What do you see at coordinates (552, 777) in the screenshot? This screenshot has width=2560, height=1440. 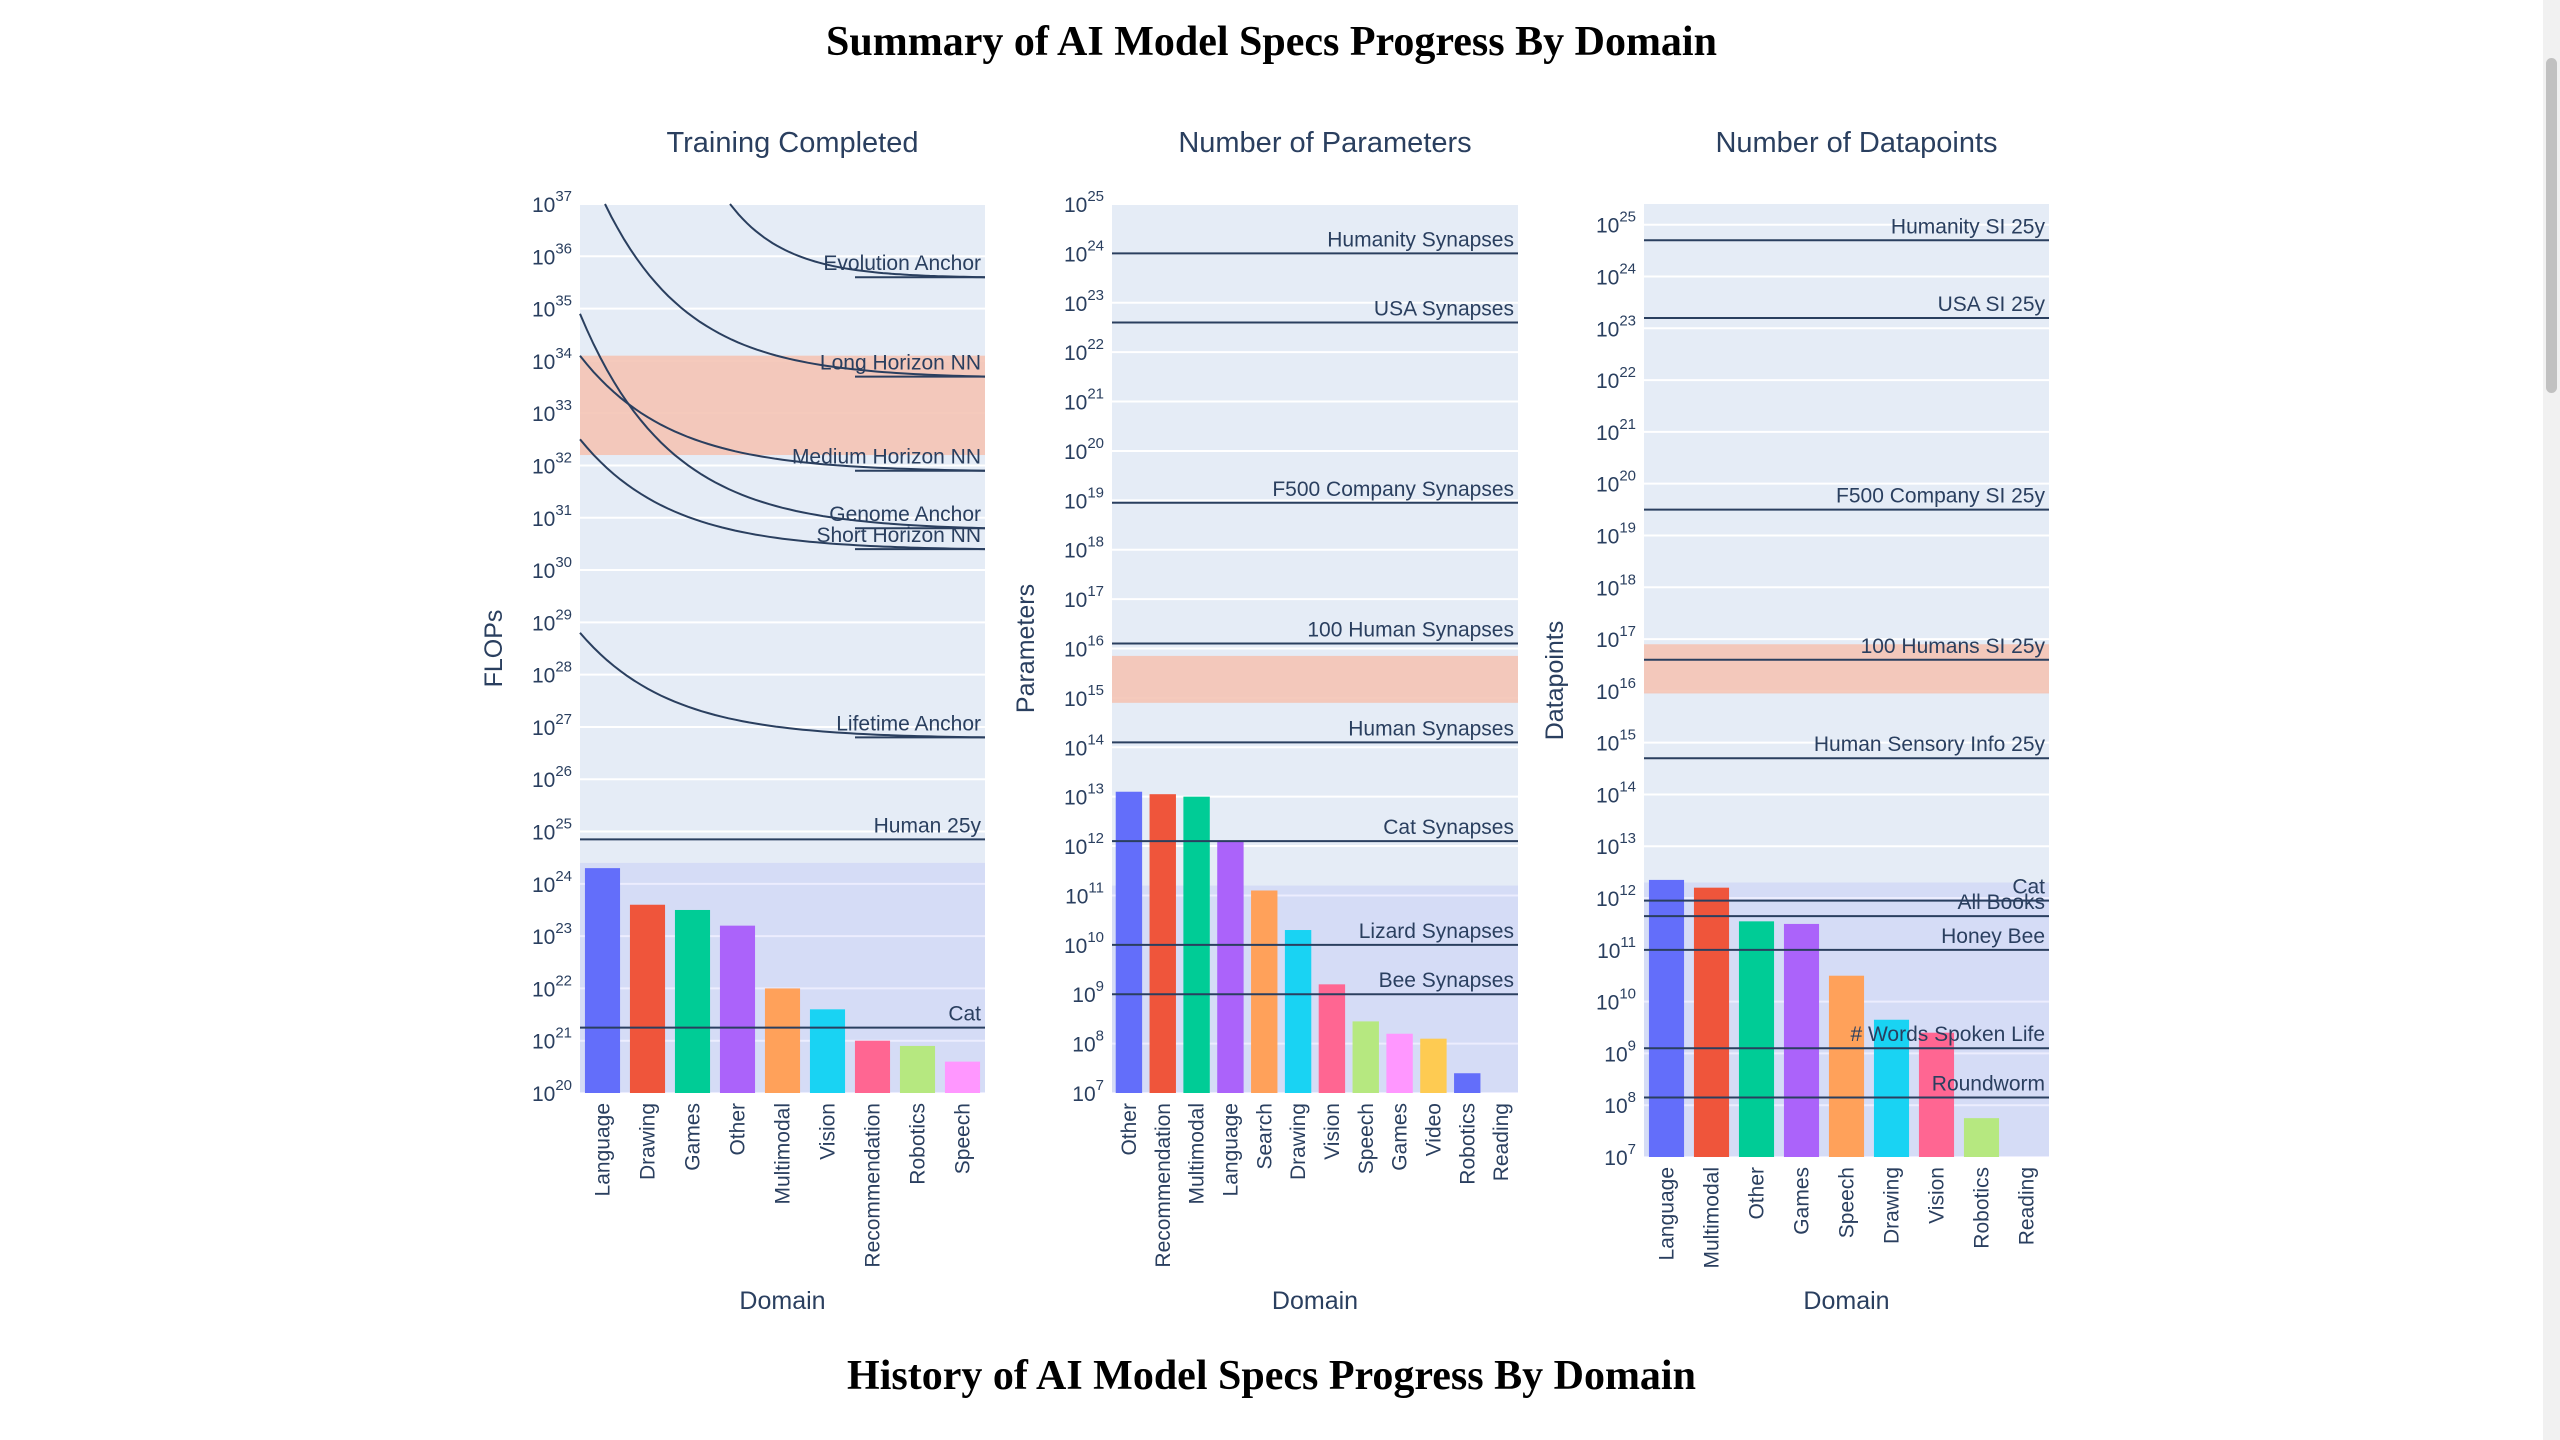 I see `y-tick-label: 10²⁶` at bounding box center [552, 777].